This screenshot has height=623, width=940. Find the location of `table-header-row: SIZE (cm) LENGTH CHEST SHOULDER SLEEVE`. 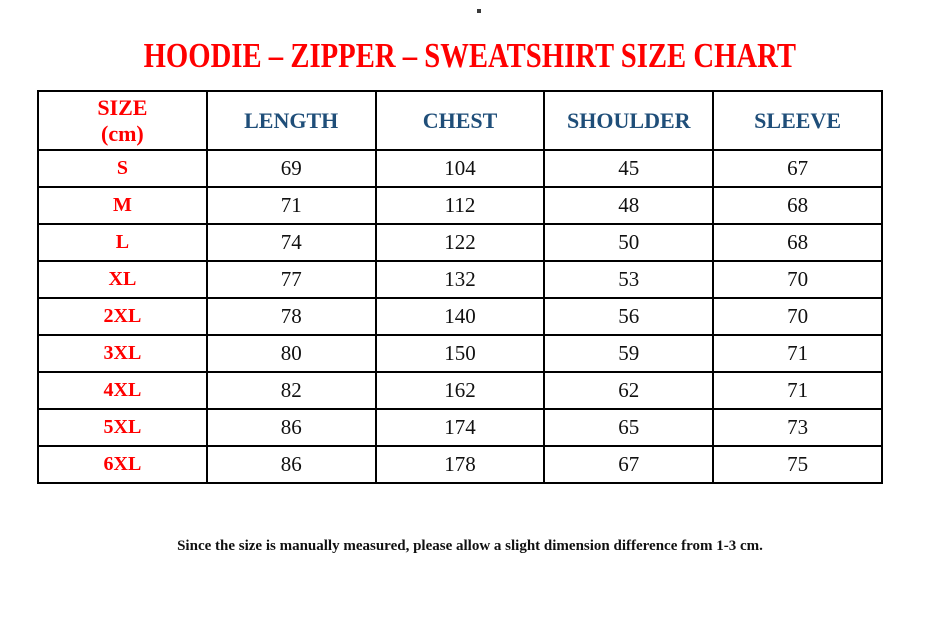

table-header-row: SIZE (cm) LENGTH CHEST SHOULDER SLEEVE is located at coordinates (460, 120).